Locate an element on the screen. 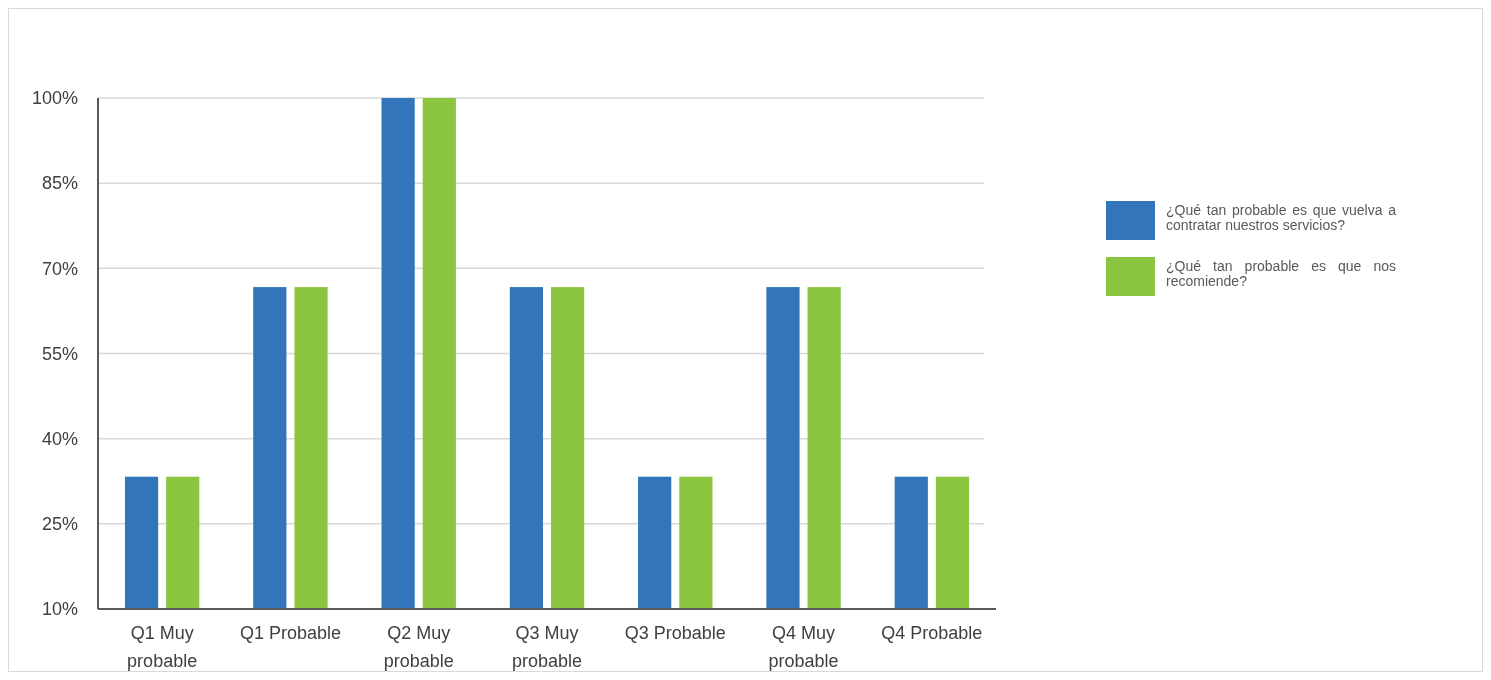 The height and width of the screenshot is (680, 1491). x-tick-label: Q2 Muy probable is located at coordinates (418, 647).